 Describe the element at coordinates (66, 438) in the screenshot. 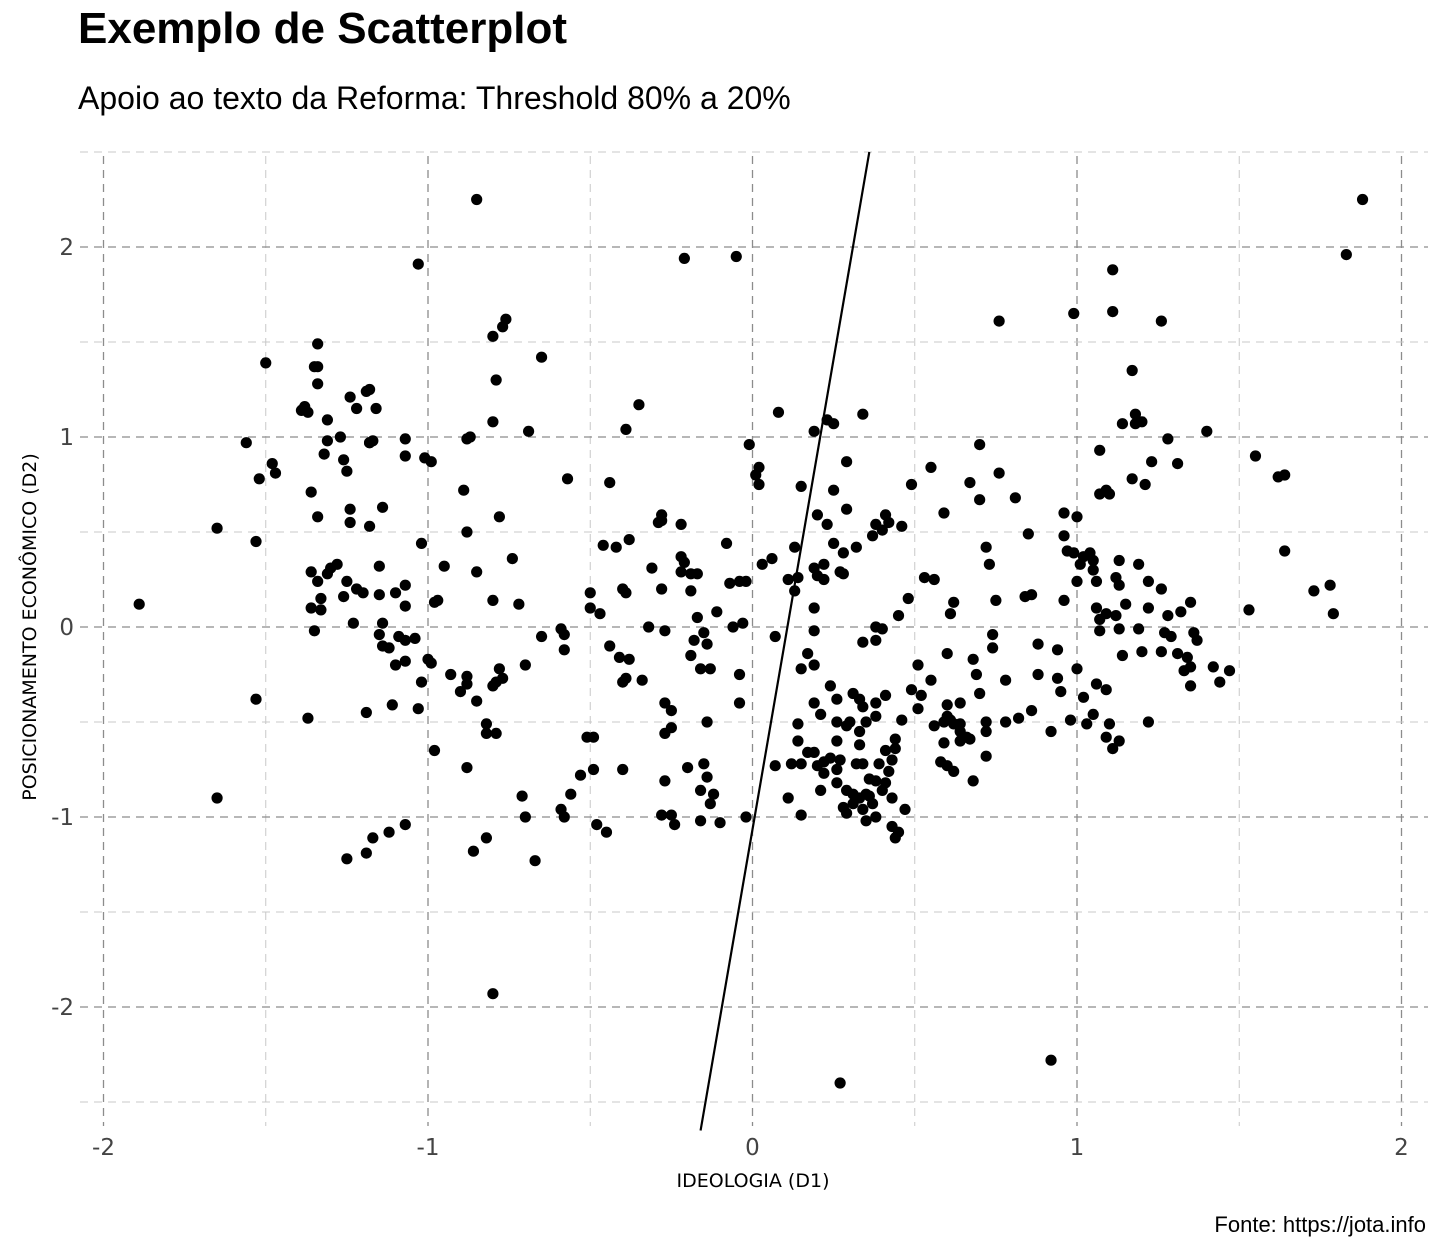

I see `y-tick-label: 1` at that location.